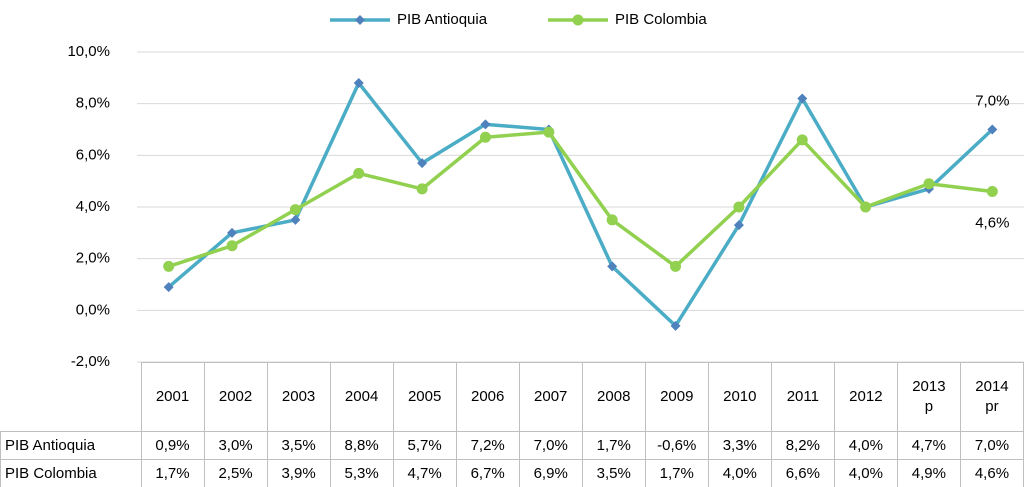  What do you see at coordinates (424, 445) in the screenshot?
I see `cell-text: 5,7%` at bounding box center [424, 445].